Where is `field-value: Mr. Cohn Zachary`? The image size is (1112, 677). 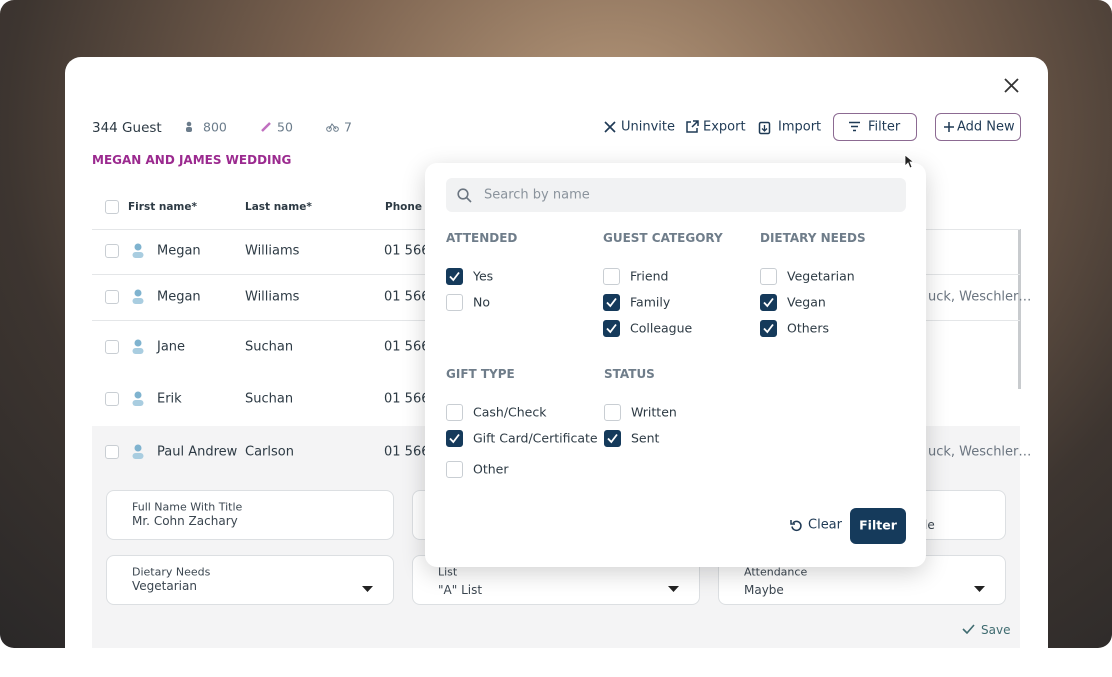
field-value: Mr. Cohn Zachary is located at coordinates (185, 521).